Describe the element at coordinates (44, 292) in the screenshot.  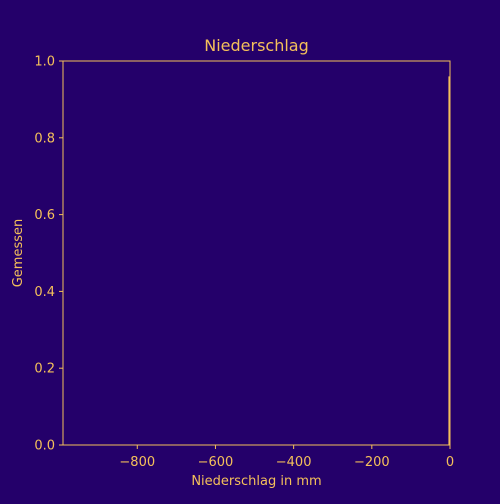
I see `y-tick-label: 0.4` at that location.